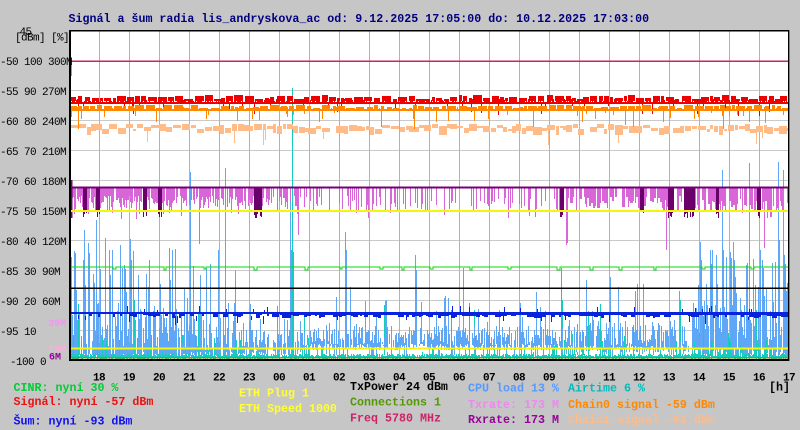 This screenshot has height=430, width=800. What do you see at coordinates (759, 379) in the screenshot?
I see `svg-text: 16` at bounding box center [759, 379].